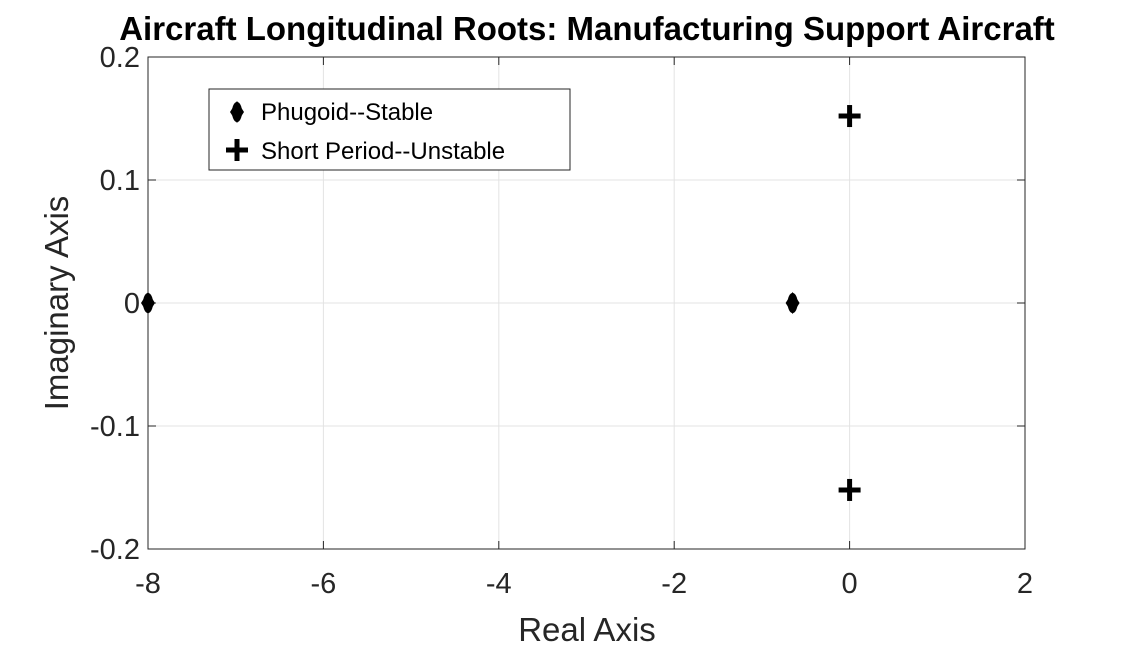 Image resolution: width=1134 pixels, height=651 pixels. I want to click on y-tick-label: 0, so click(132, 304).